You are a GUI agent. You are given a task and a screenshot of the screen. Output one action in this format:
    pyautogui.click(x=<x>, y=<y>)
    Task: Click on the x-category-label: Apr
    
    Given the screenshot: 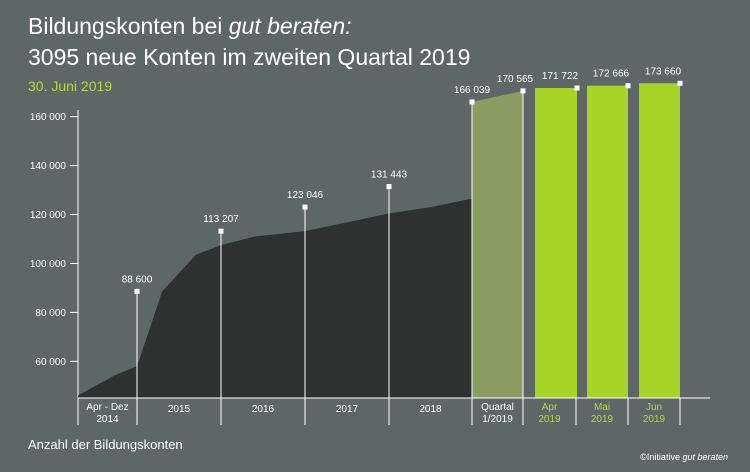 What is the action you would take?
    pyautogui.click(x=550, y=407)
    